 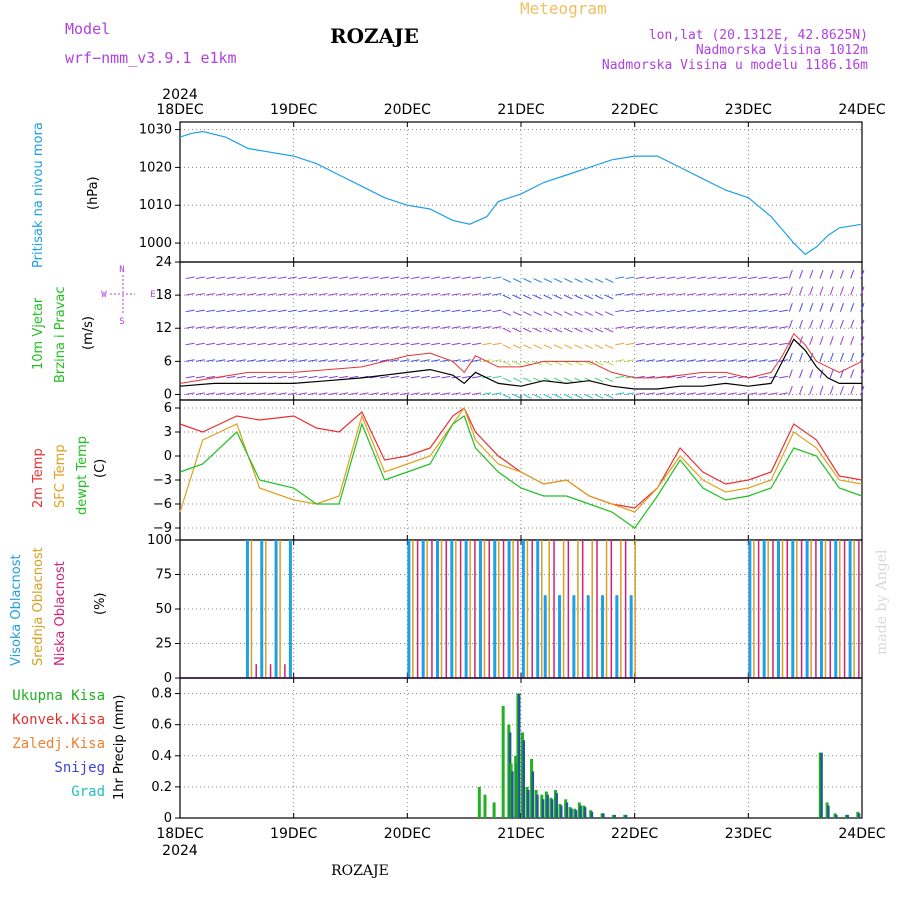 What do you see at coordinates (485, 806) in the screenshot?
I see `precip-total-bar` at bounding box center [485, 806].